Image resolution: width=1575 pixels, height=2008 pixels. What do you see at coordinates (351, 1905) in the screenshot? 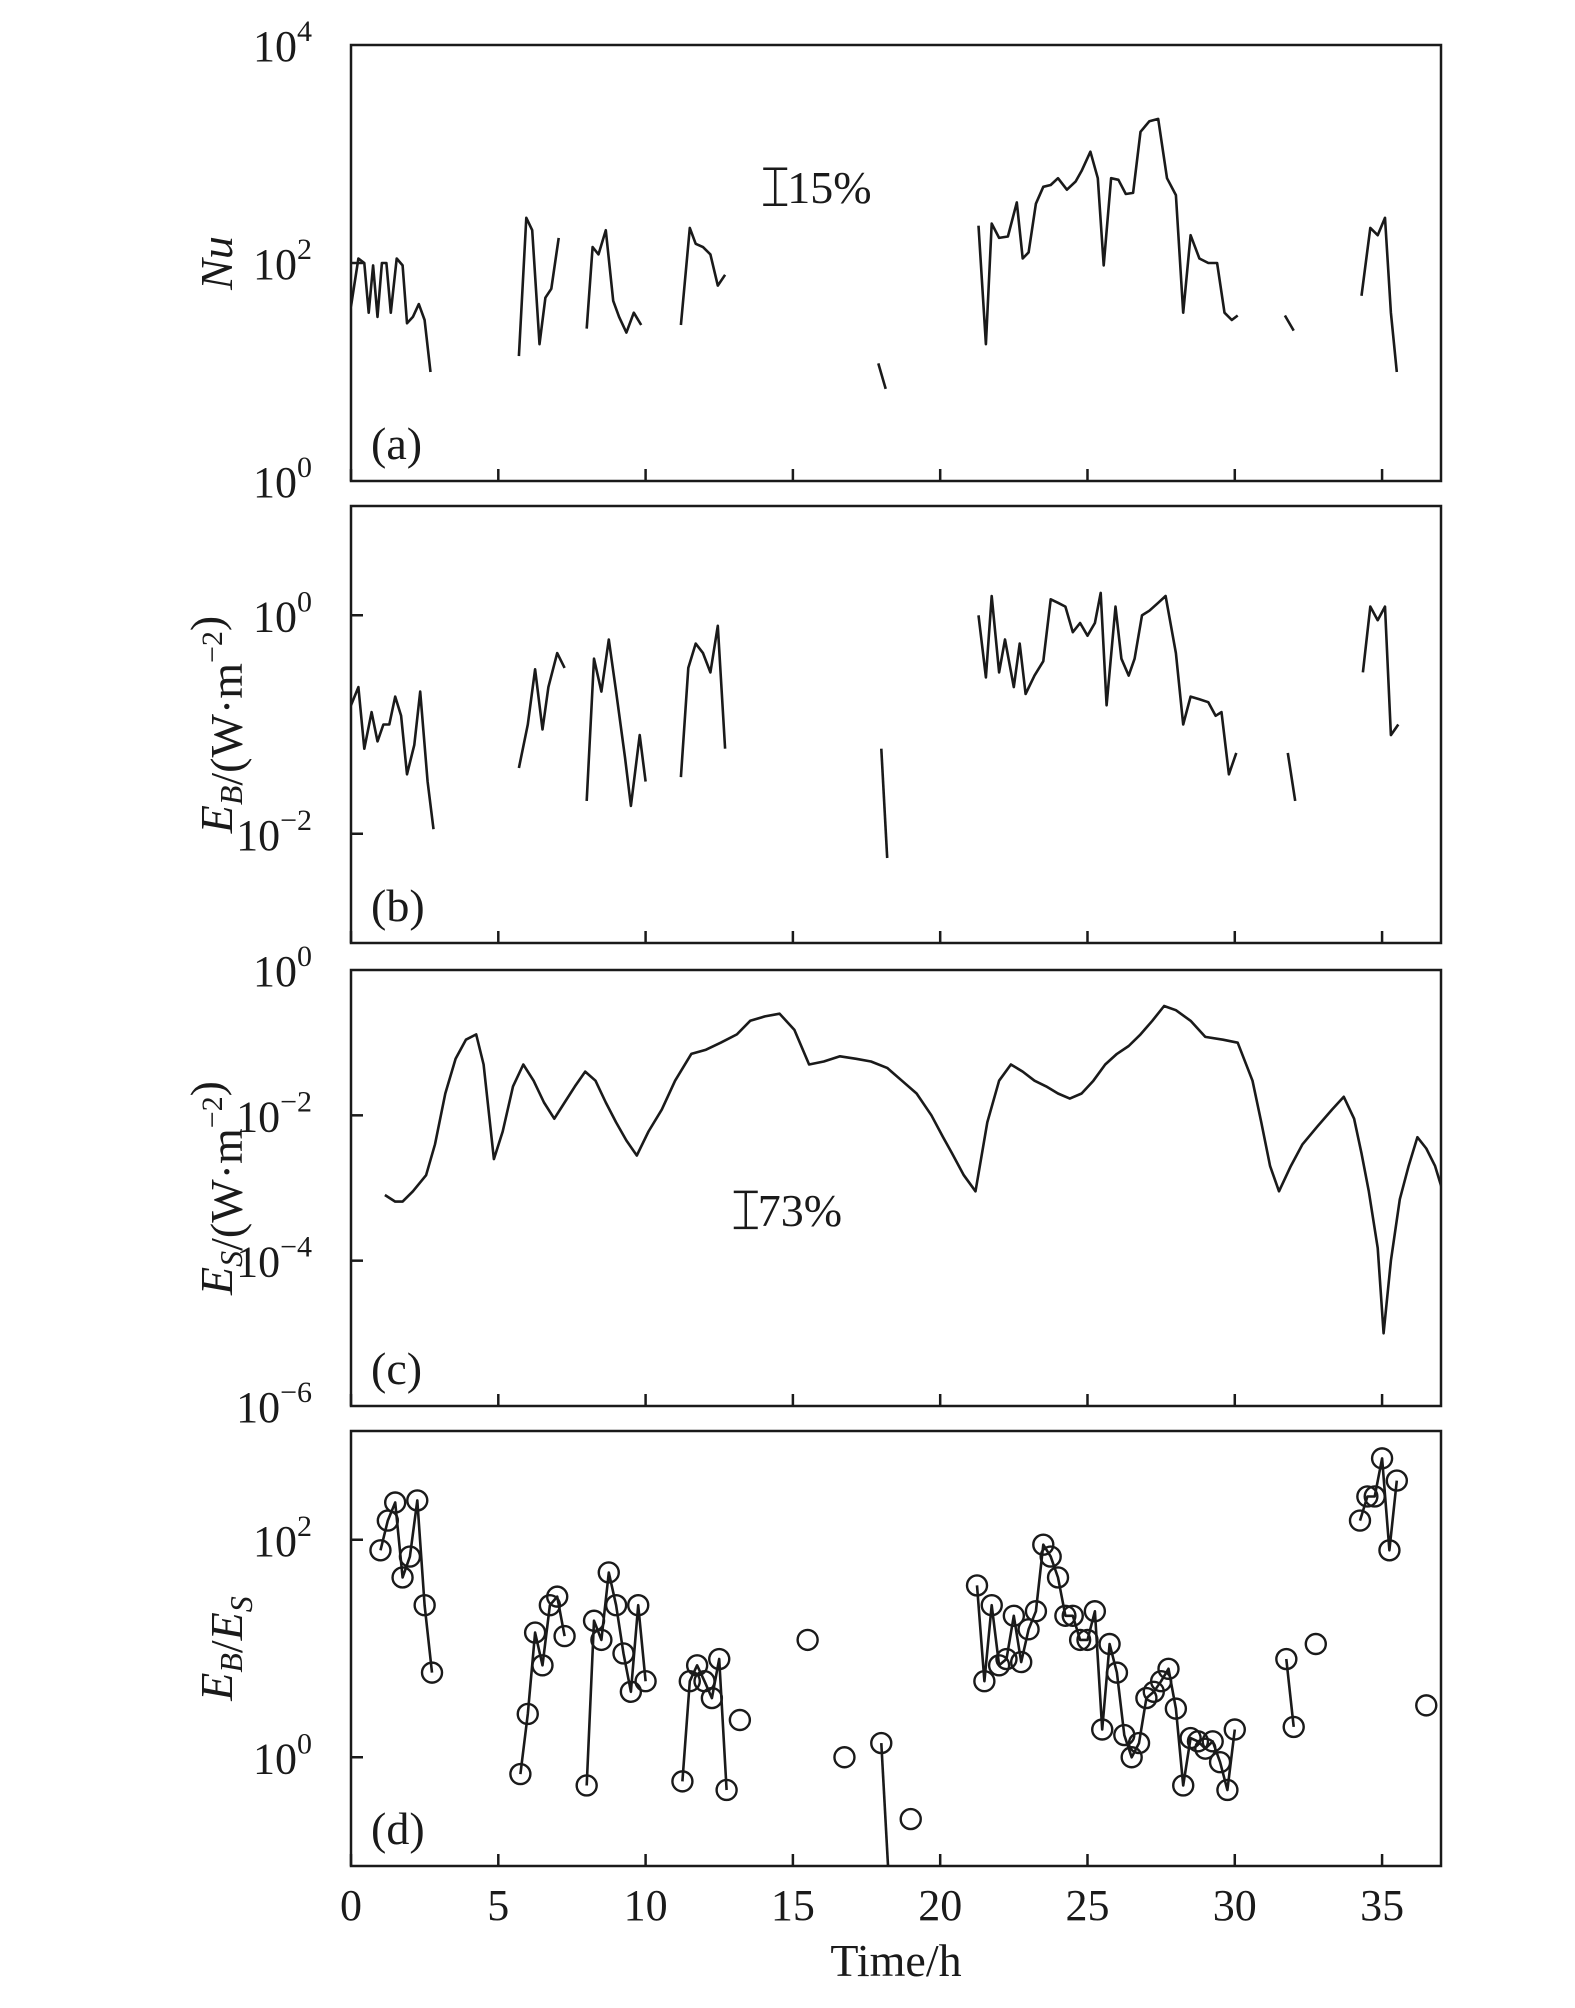
I see `x-tick-label: 0` at bounding box center [351, 1905].